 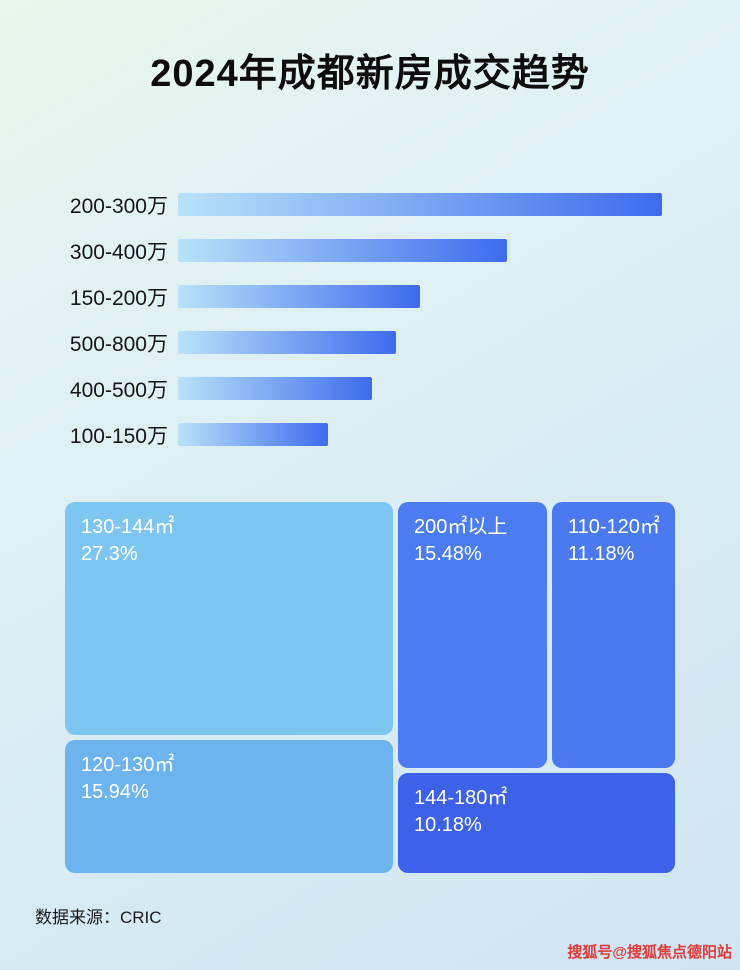 I want to click on treemap-block: 130-144㎡ 27.3%, so click(x=229, y=618).